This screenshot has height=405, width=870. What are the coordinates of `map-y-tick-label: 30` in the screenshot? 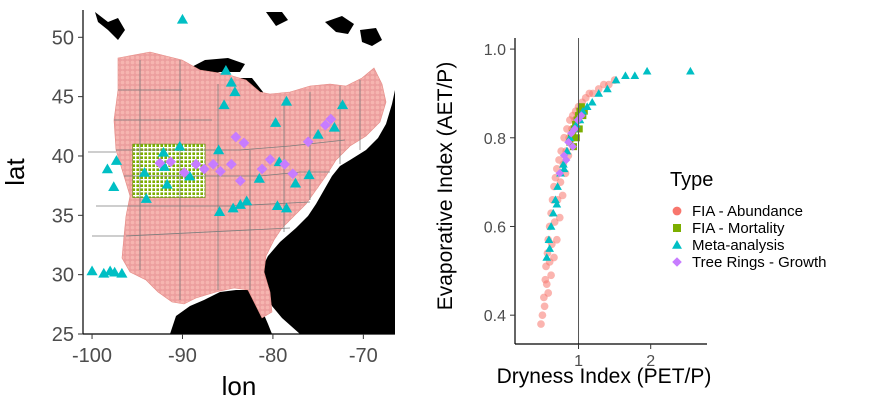 It's located at (63, 276).